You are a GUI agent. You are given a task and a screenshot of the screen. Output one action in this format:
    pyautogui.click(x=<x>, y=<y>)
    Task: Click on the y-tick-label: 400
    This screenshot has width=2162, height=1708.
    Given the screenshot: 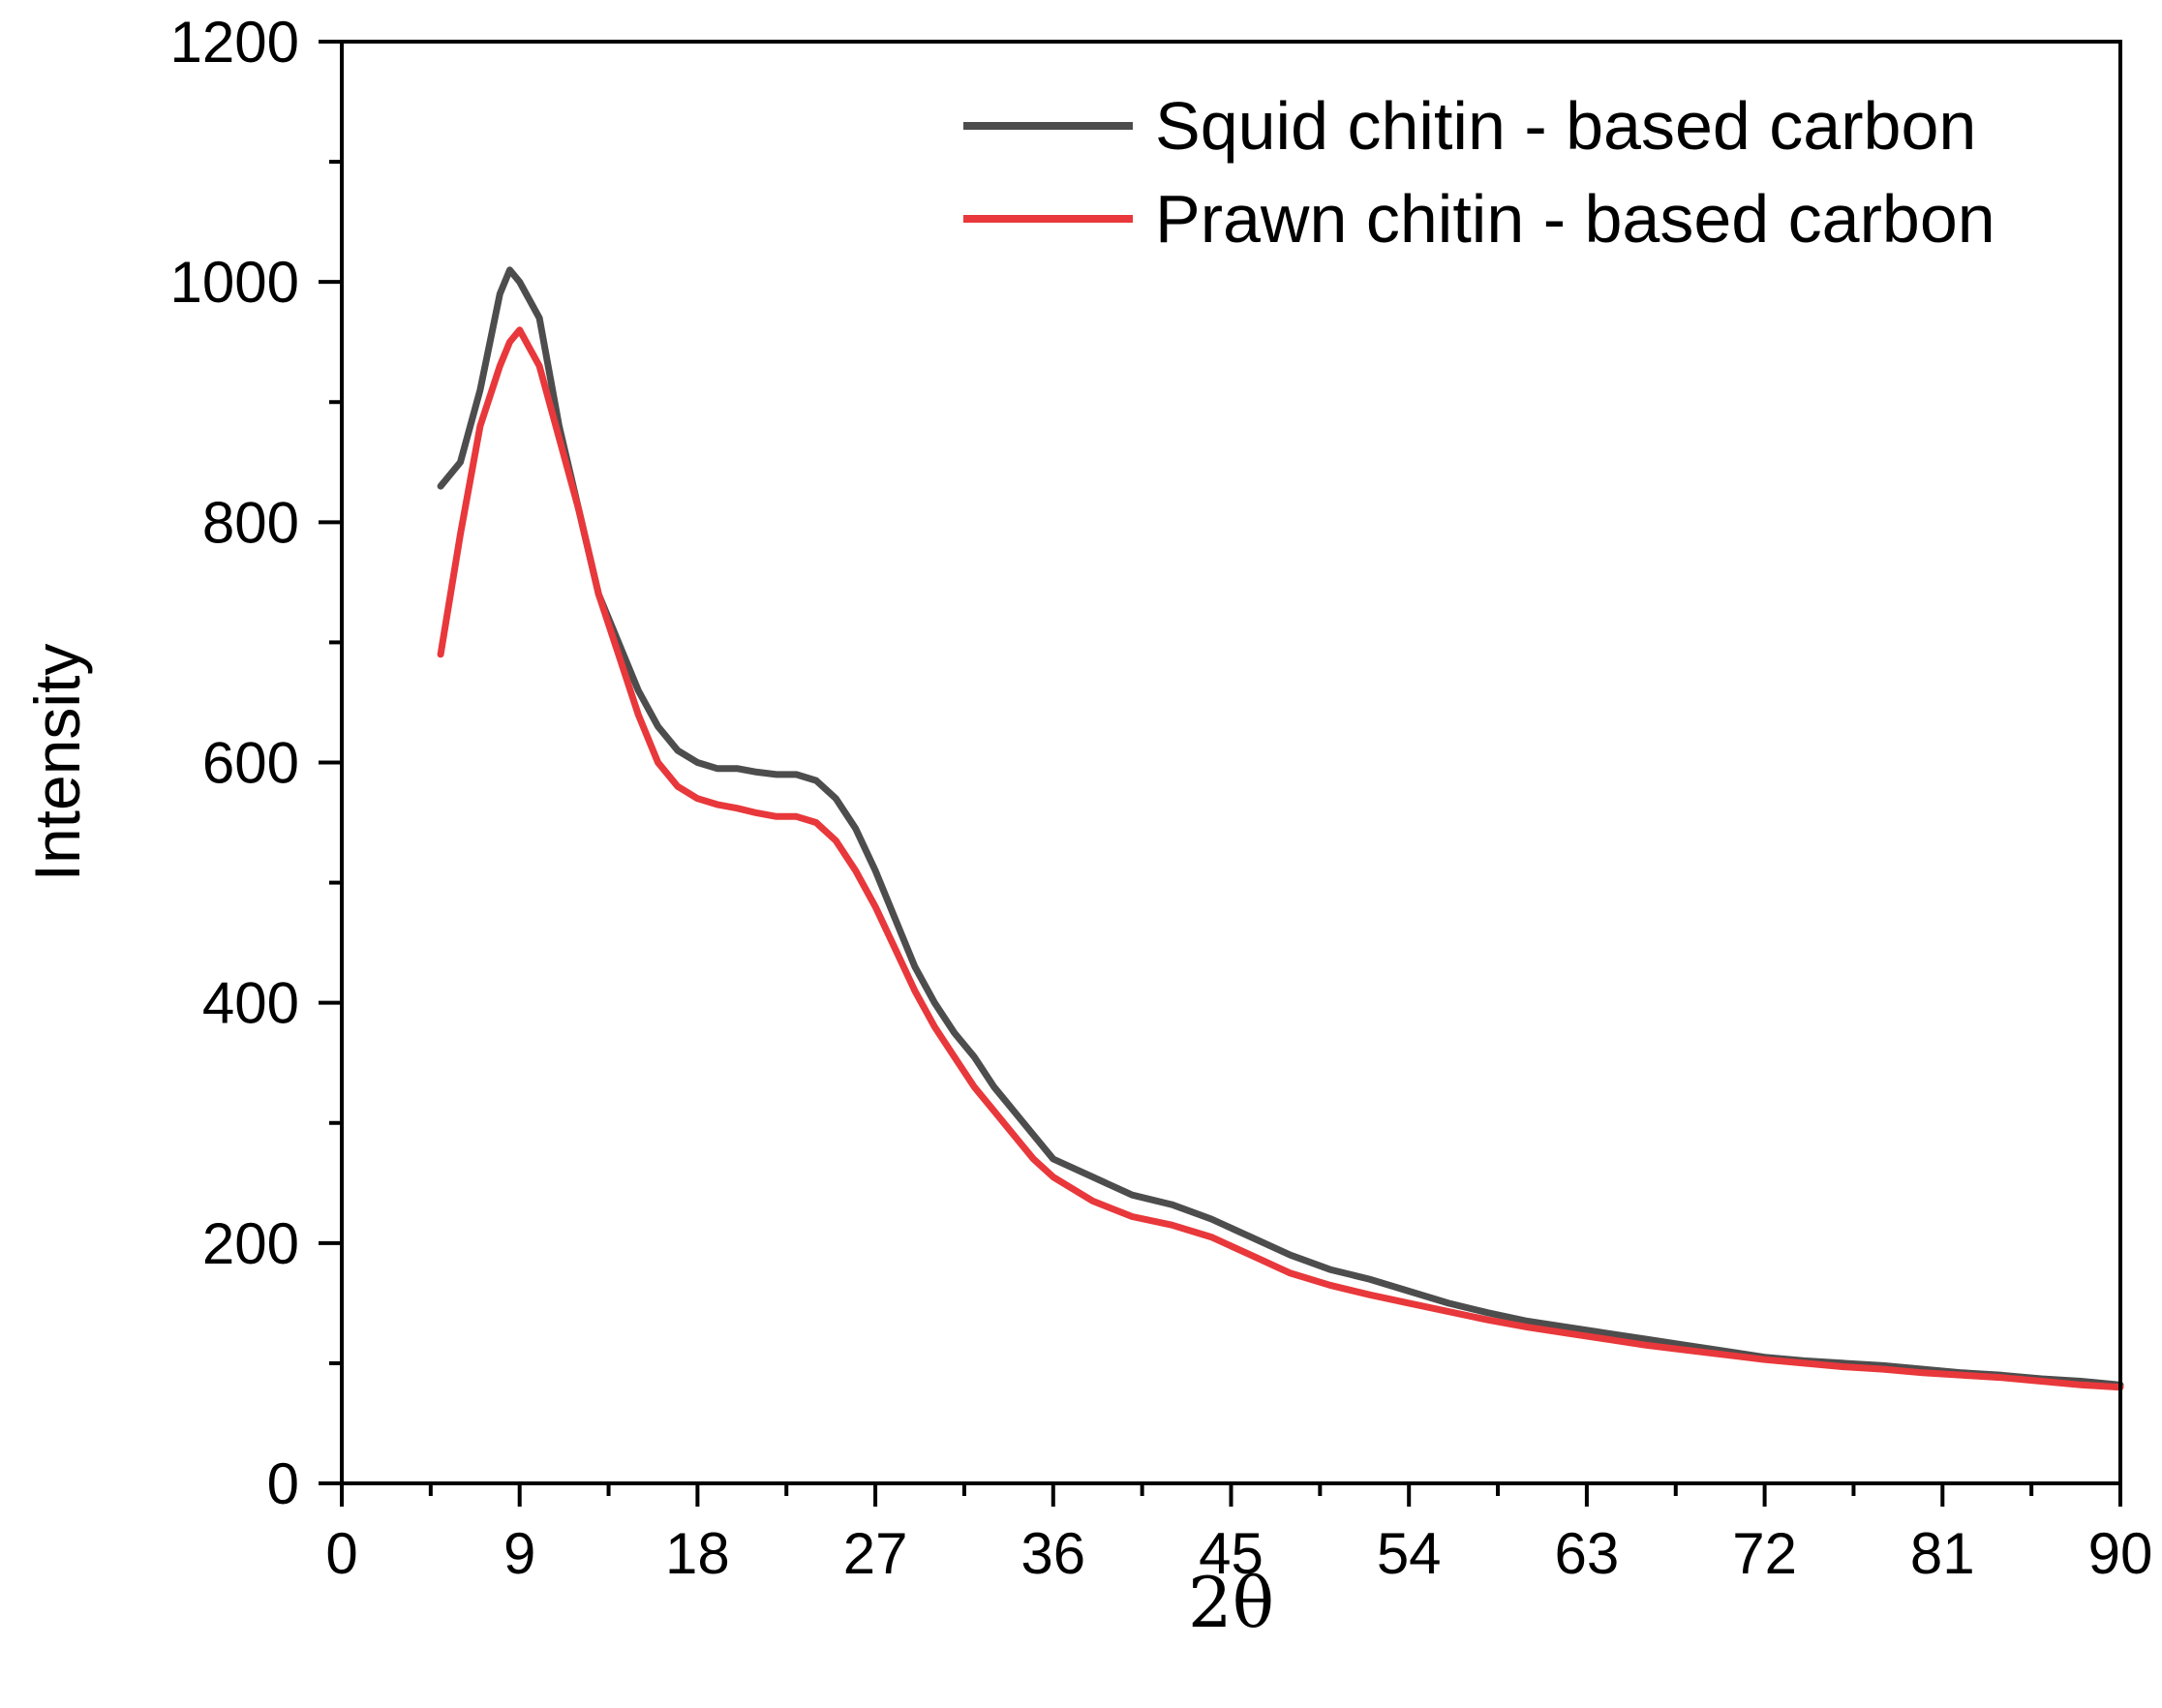 What is the action you would take?
    pyautogui.click(x=250, y=1003)
    